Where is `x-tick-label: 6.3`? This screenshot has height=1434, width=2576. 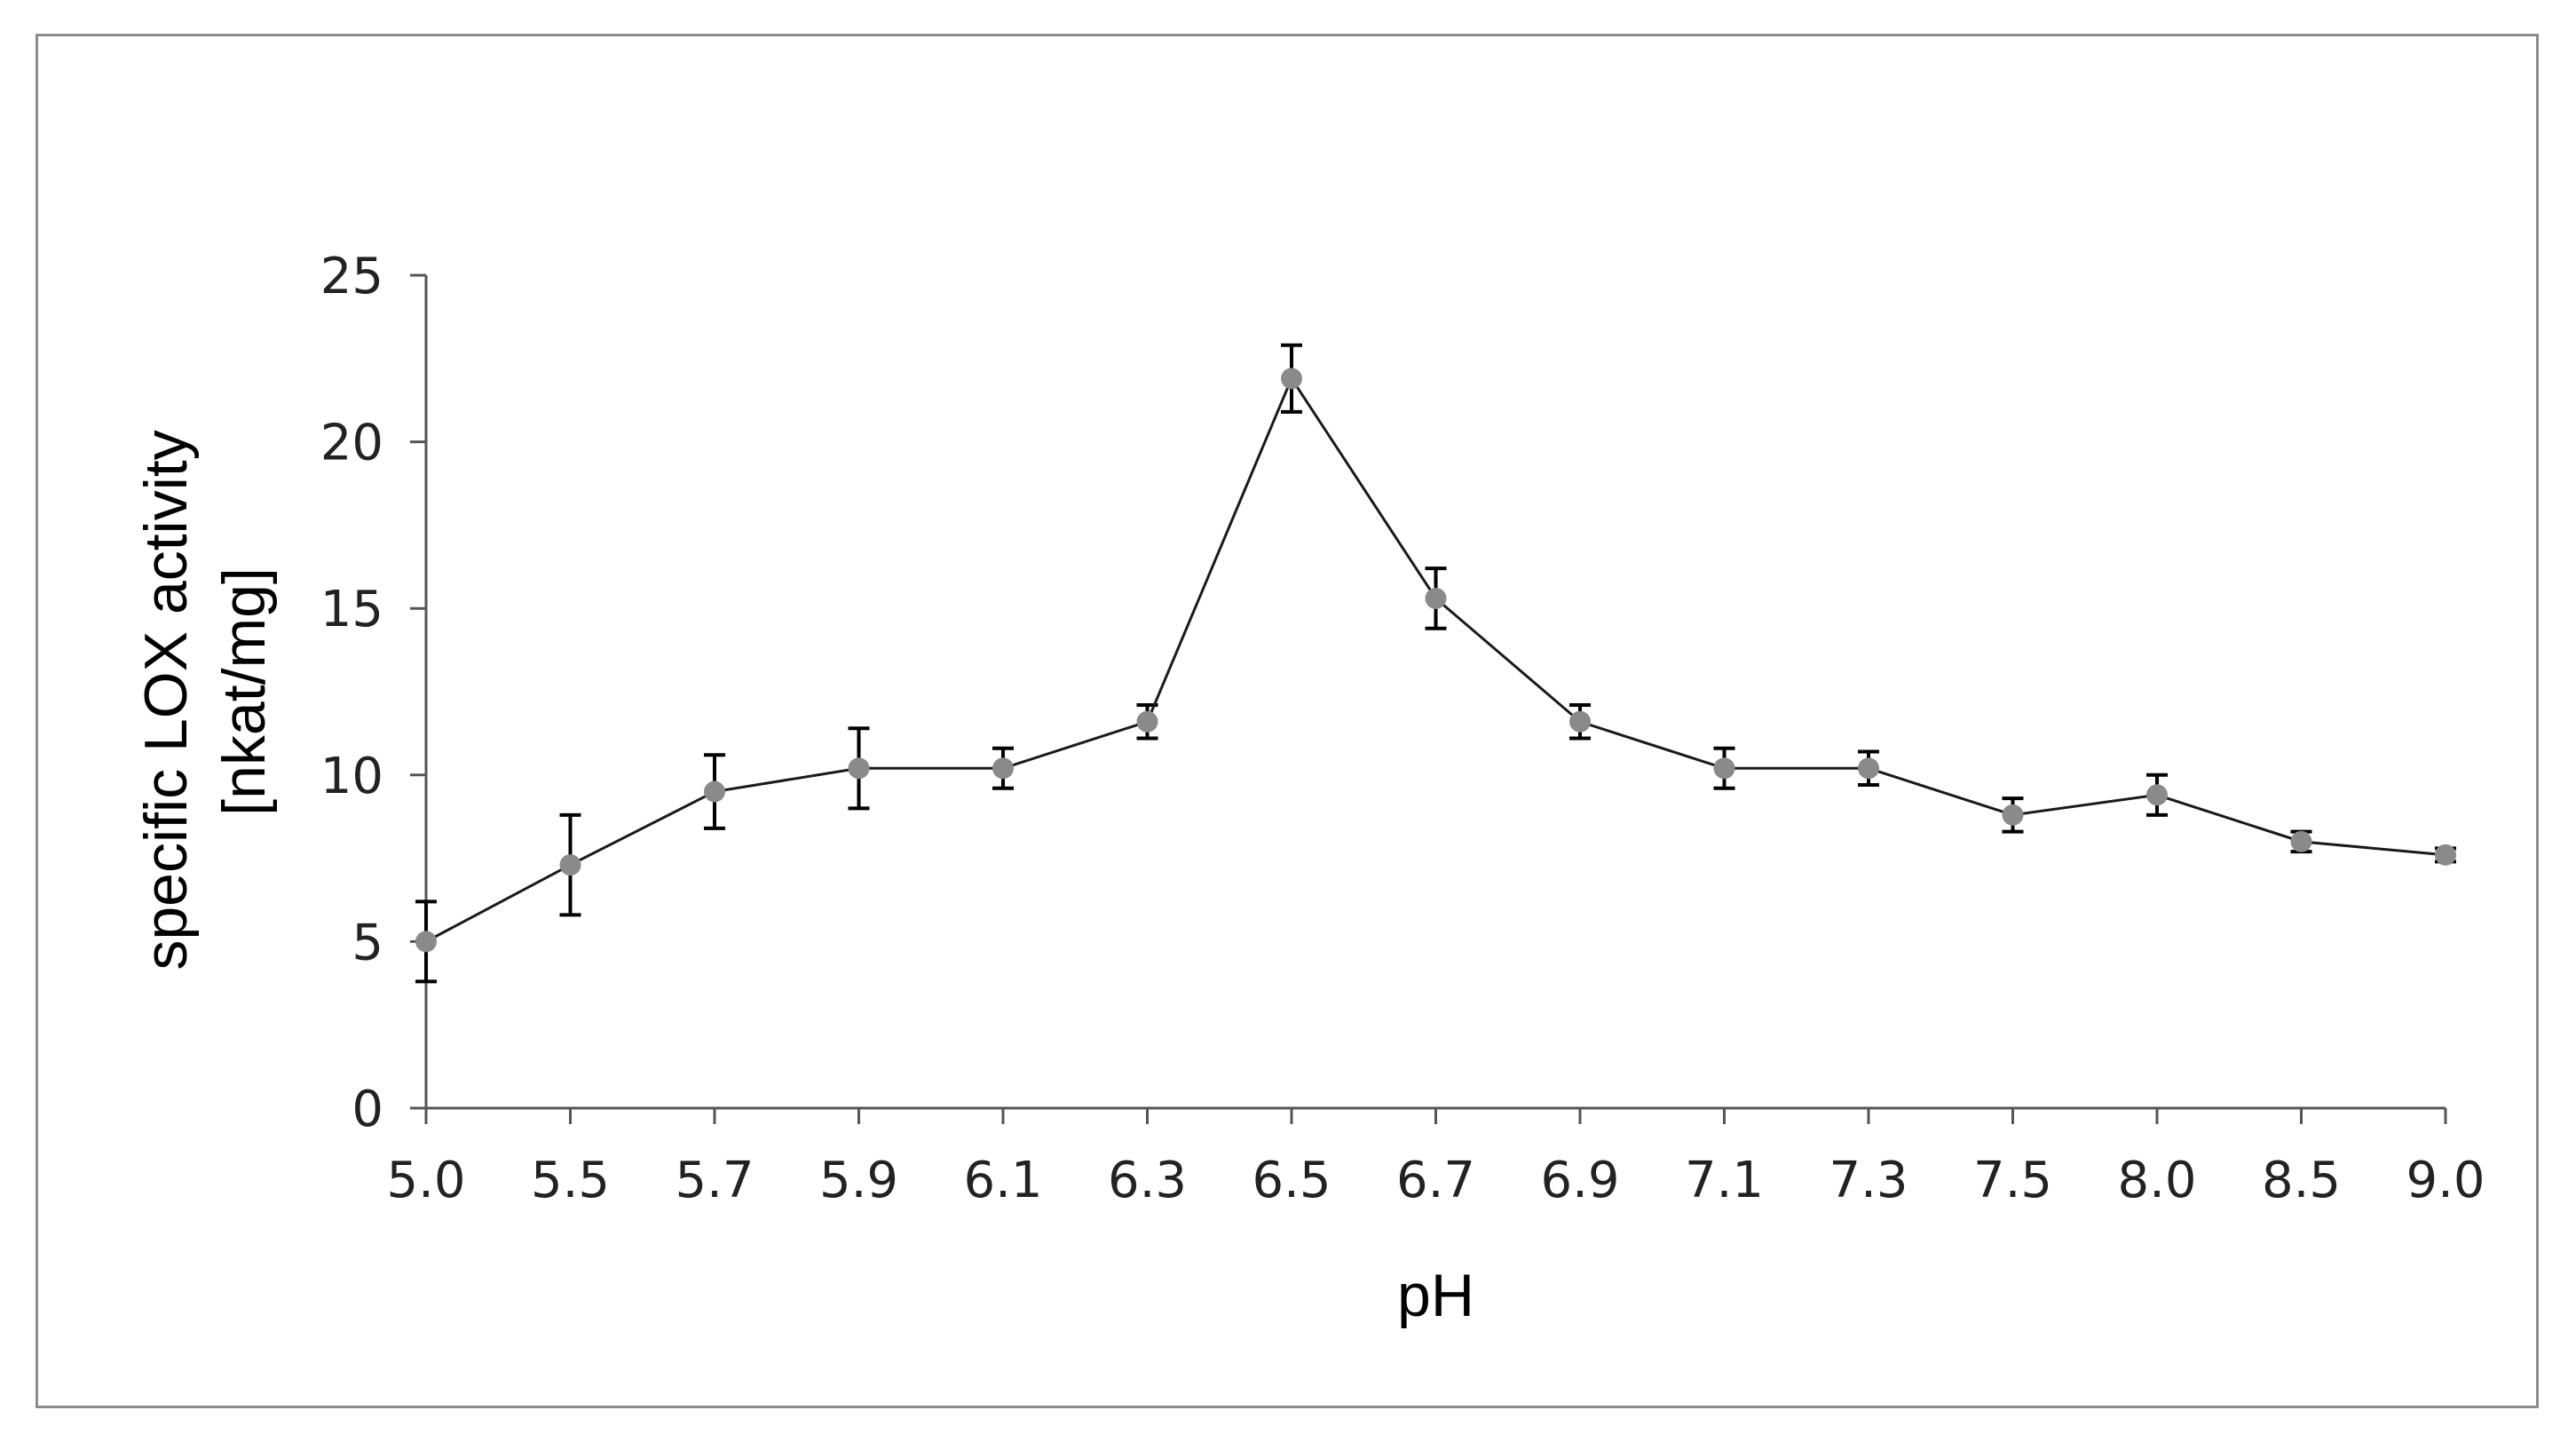
x-tick-label: 6.3 is located at coordinates (1147, 1180).